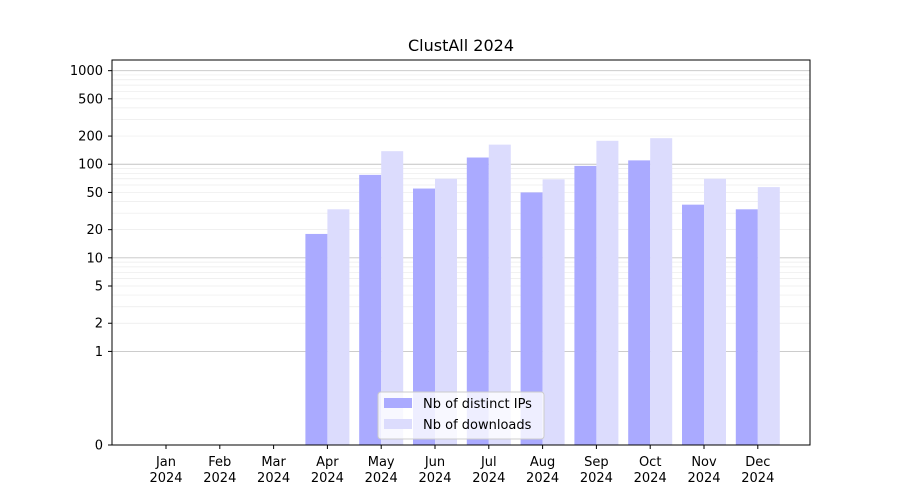  I want to click on y-tick-label: 100, so click(90, 165).